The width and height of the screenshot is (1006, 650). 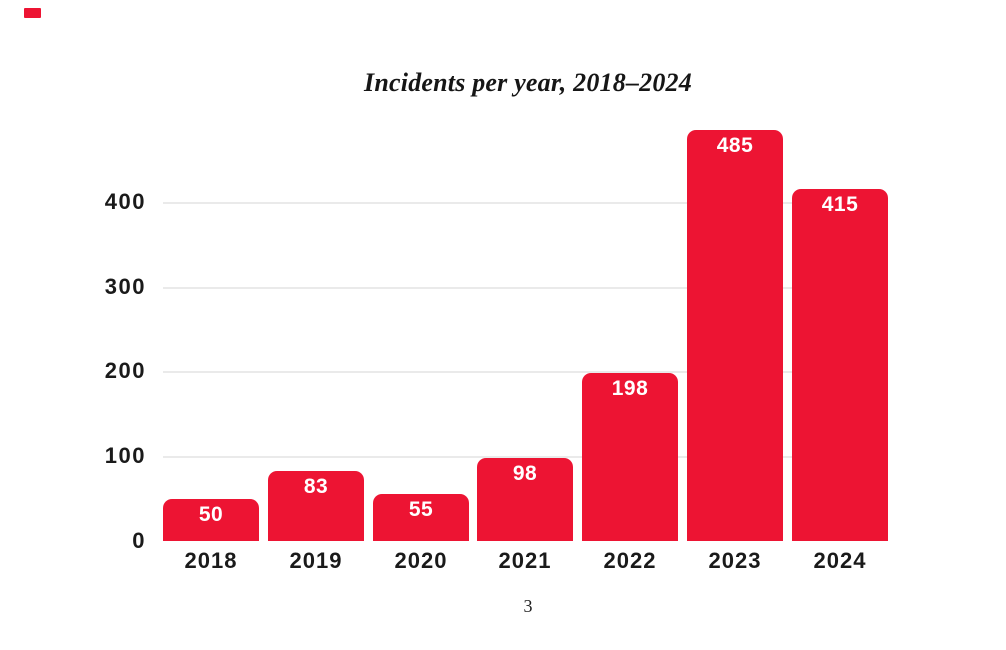 I want to click on y-axis-tick-label-200: 200, so click(x=125, y=370).